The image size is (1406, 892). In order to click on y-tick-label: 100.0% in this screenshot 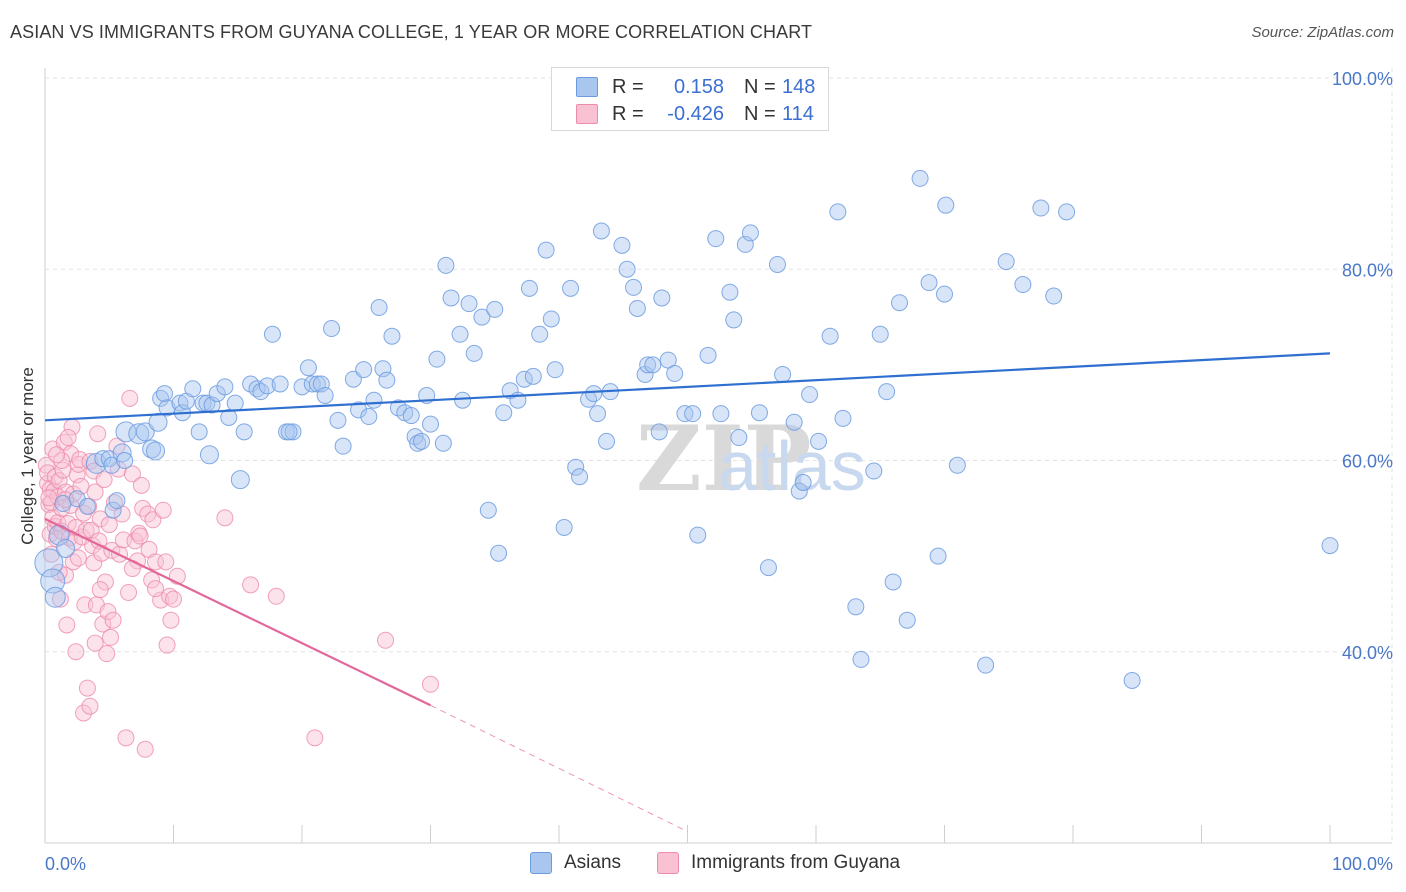, I will do `click(1362, 79)`.